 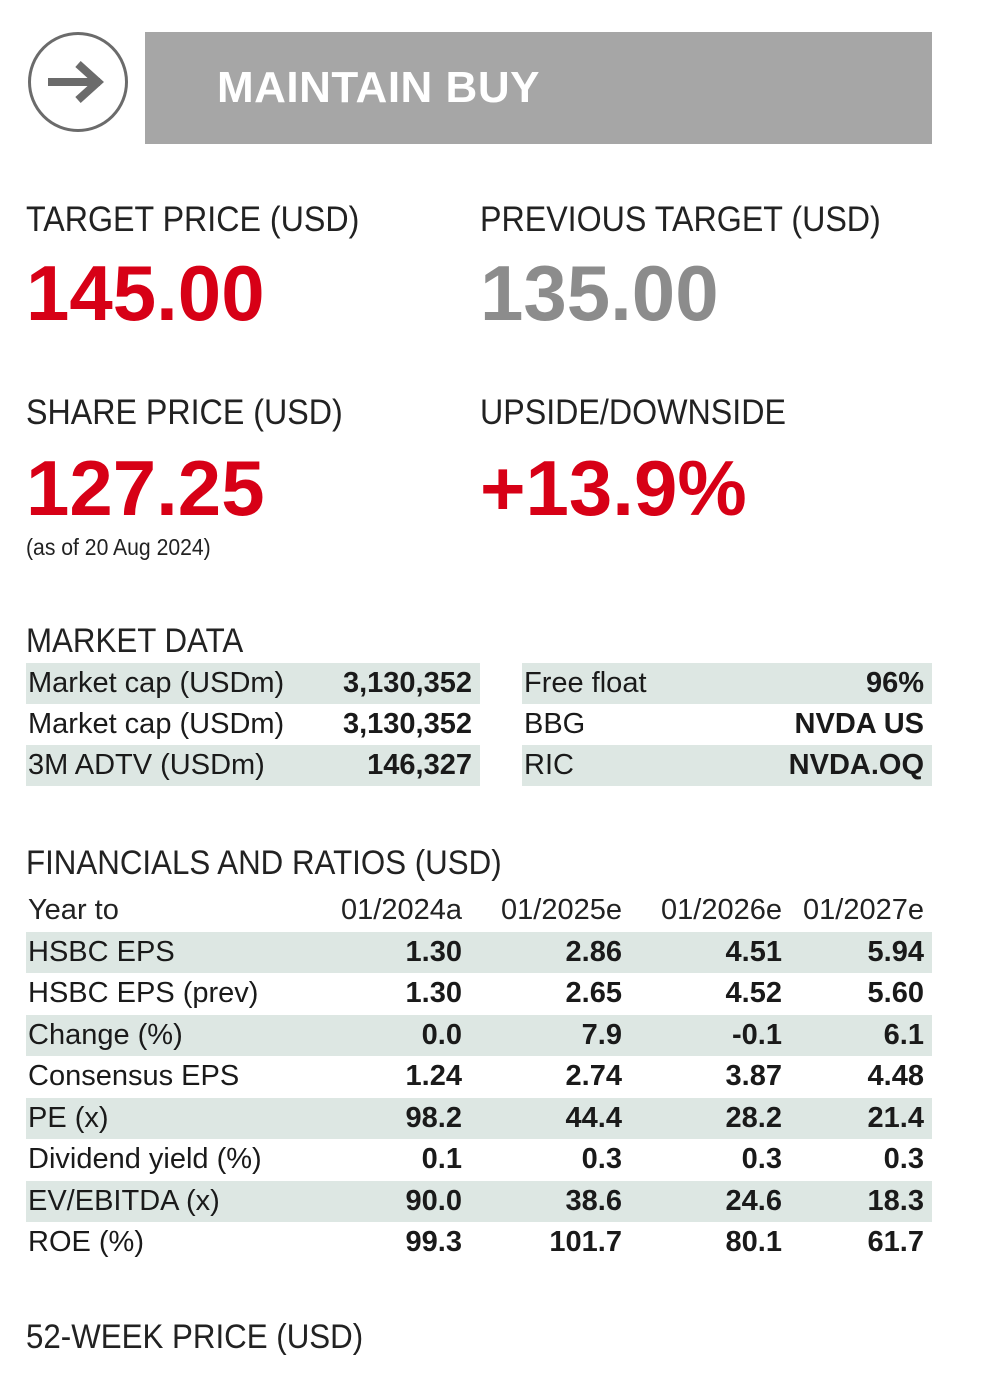 I want to click on table-cell: 4.51, so click(x=710, y=952).